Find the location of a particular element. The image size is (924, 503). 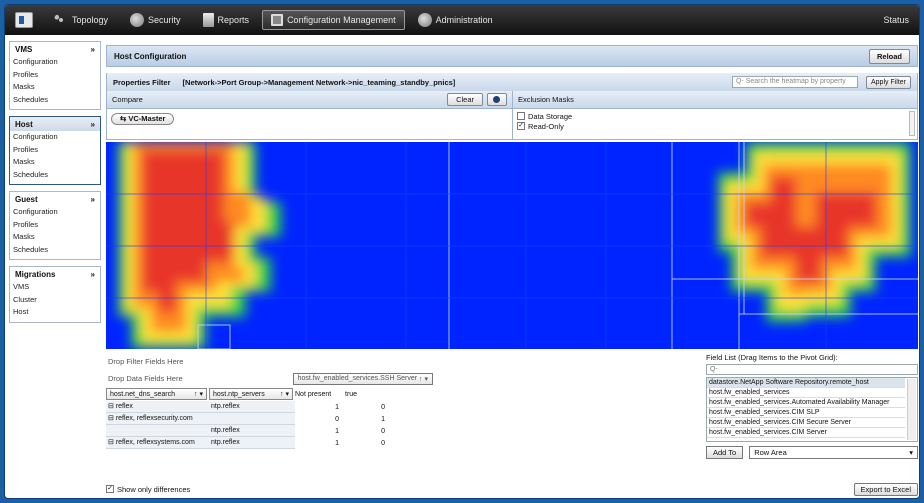

sidebar-section-header: VMS » is located at coordinates (55, 49).